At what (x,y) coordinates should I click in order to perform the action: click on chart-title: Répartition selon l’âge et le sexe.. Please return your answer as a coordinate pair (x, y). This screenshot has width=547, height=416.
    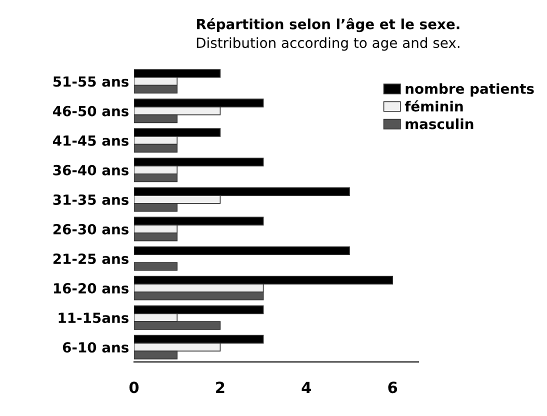
    Looking at the image, I should click on (328, 25).